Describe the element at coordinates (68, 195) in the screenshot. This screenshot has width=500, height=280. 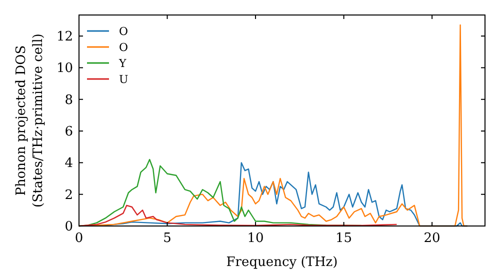
I see `y-tick-label: 2` at that location.